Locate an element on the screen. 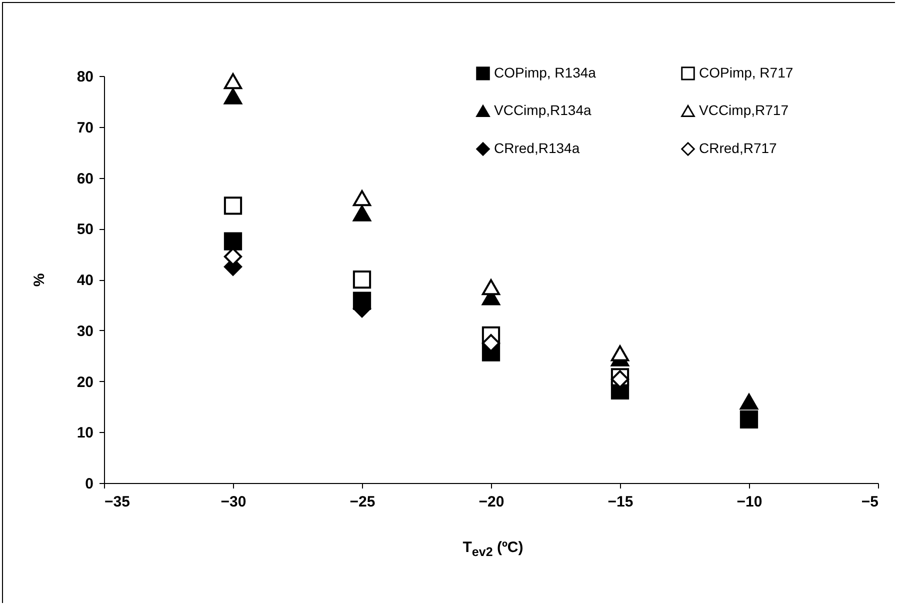 The width and height of the screenshot is (899, 607). x-tick-label: −35 is located at coordinates (117, 502).